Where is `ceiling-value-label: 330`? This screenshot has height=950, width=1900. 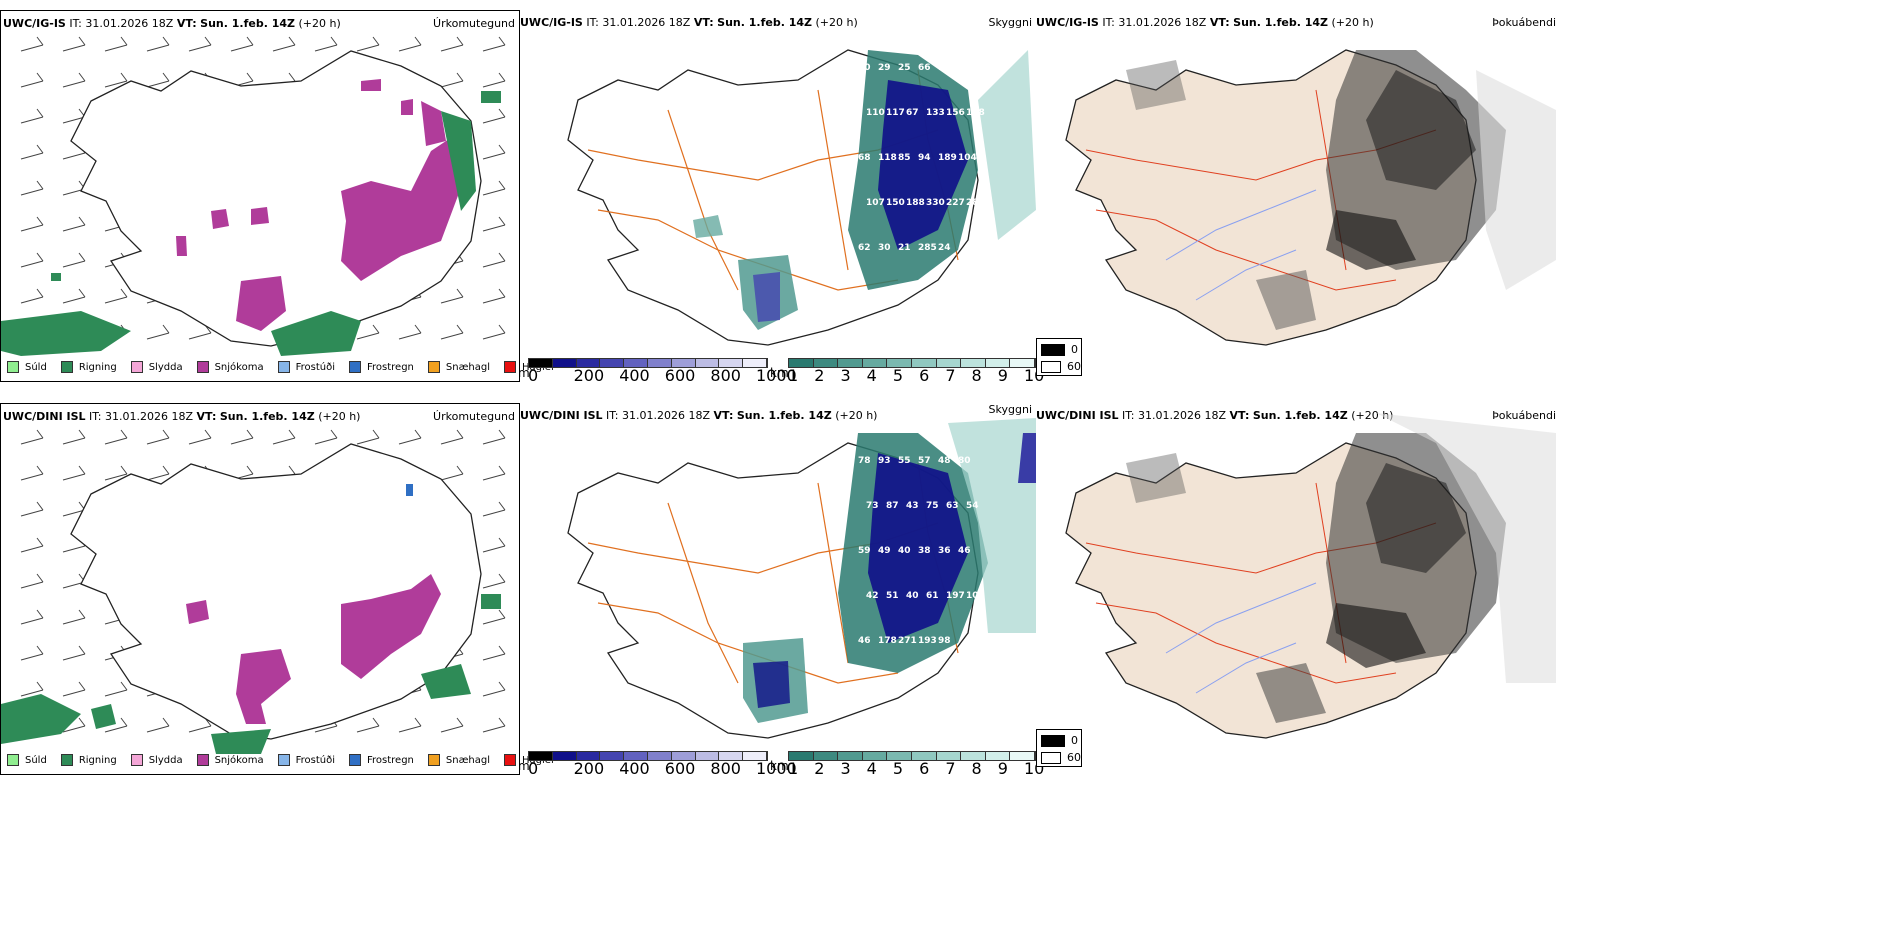 ceiling-value-label: 330 is located at coordinates (935, 203).